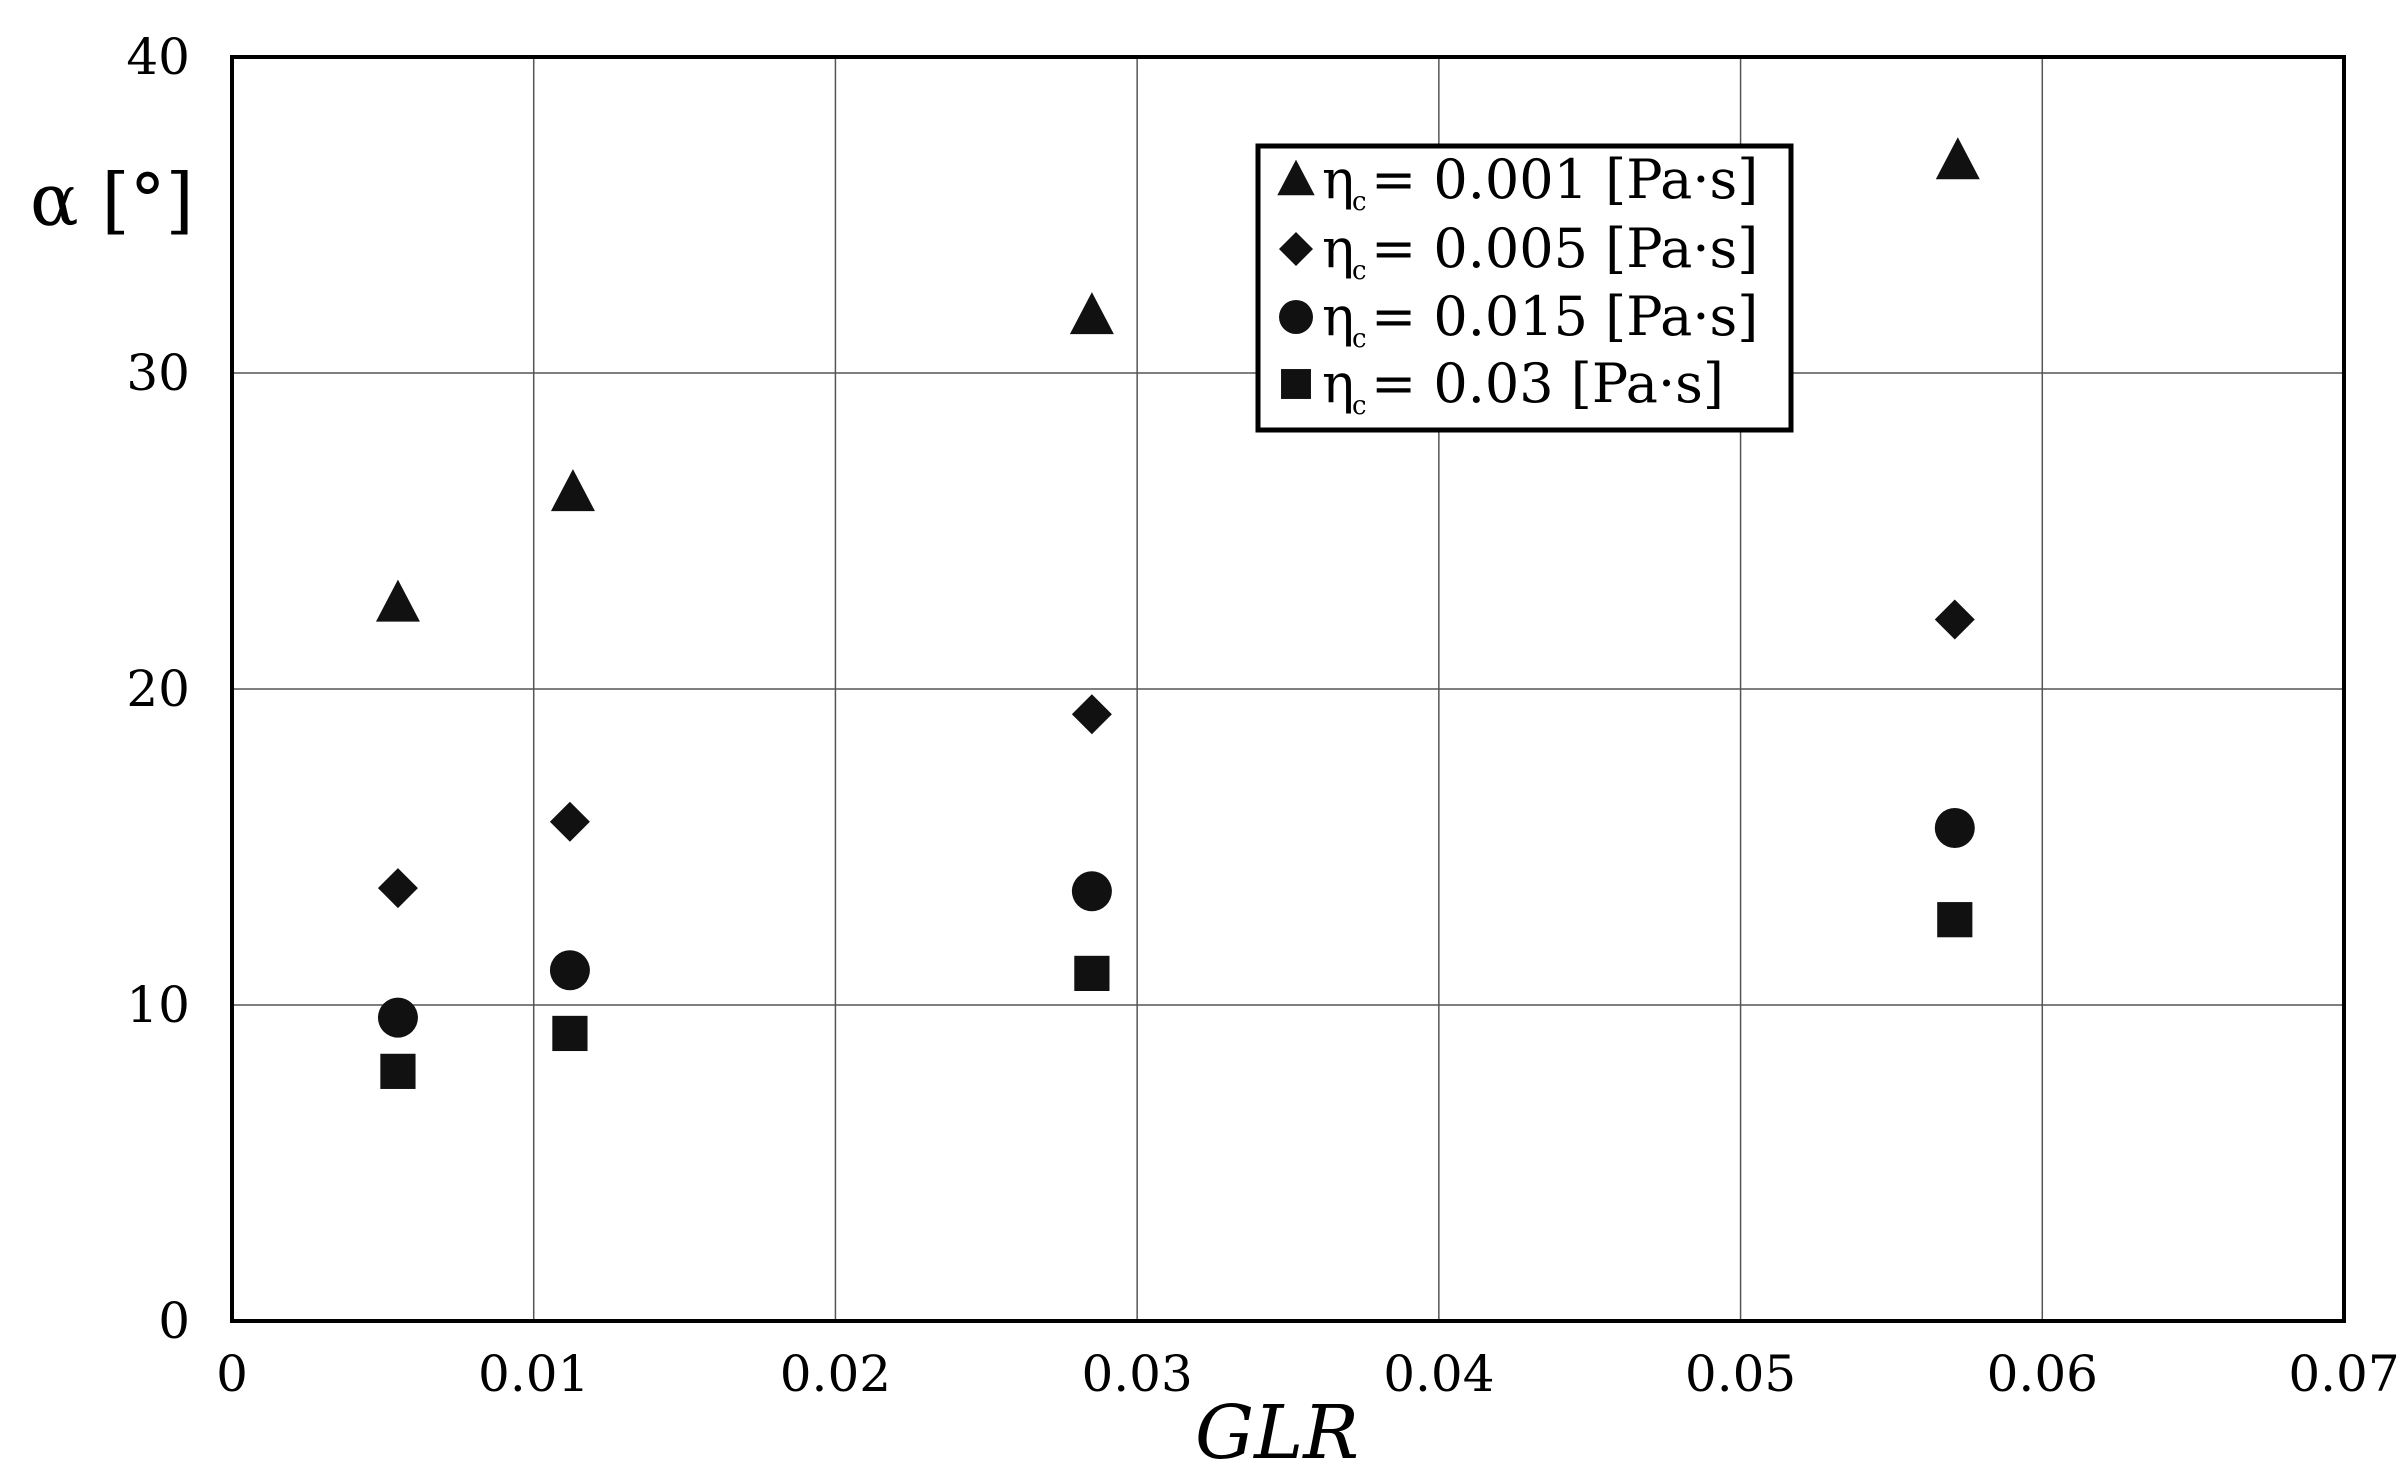 Image resolution: width=2406 pixels, height=1484 pixels. Describe the element at coordinates (1136, 1374) in the screenshot. I see `x-tick-label: 0.03` at that location.